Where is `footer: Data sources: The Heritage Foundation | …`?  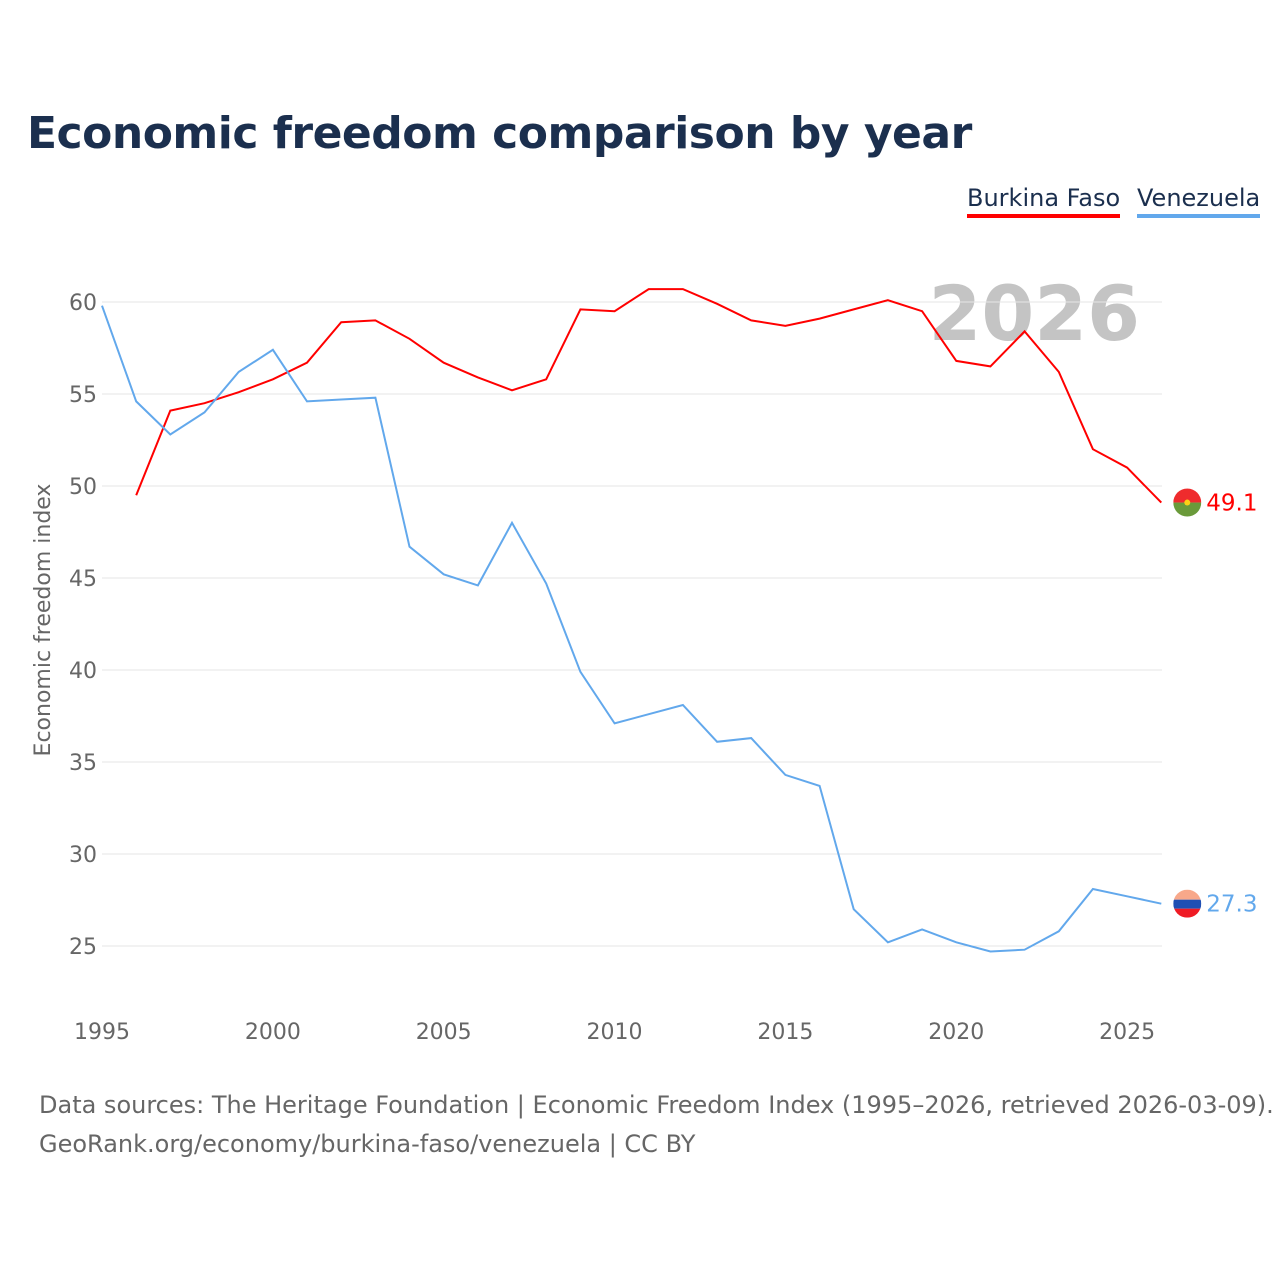 footer: Data sources: The Heritage Foundation | … is located at coordinates (656, 1125).